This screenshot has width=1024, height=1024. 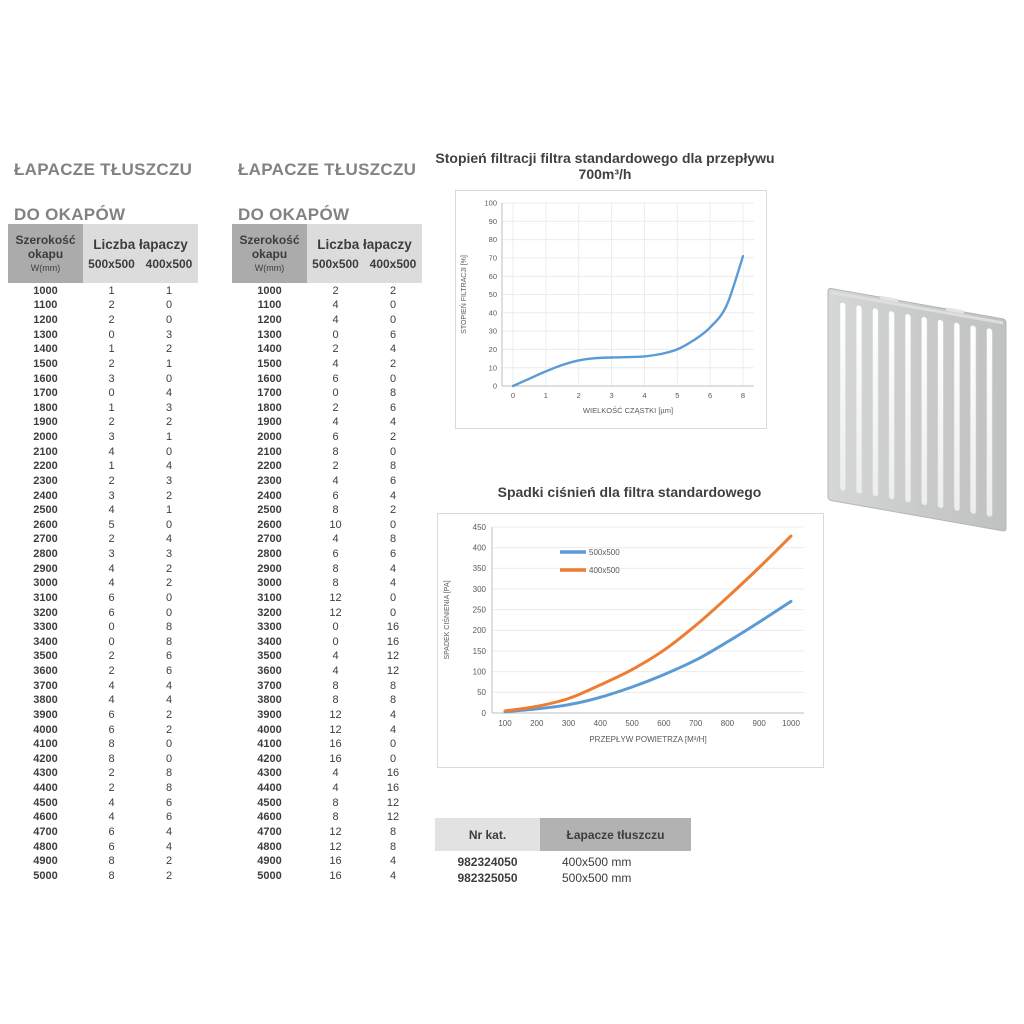 I want to click on table-row: 3900 12 4, so click(x=327, y=715).